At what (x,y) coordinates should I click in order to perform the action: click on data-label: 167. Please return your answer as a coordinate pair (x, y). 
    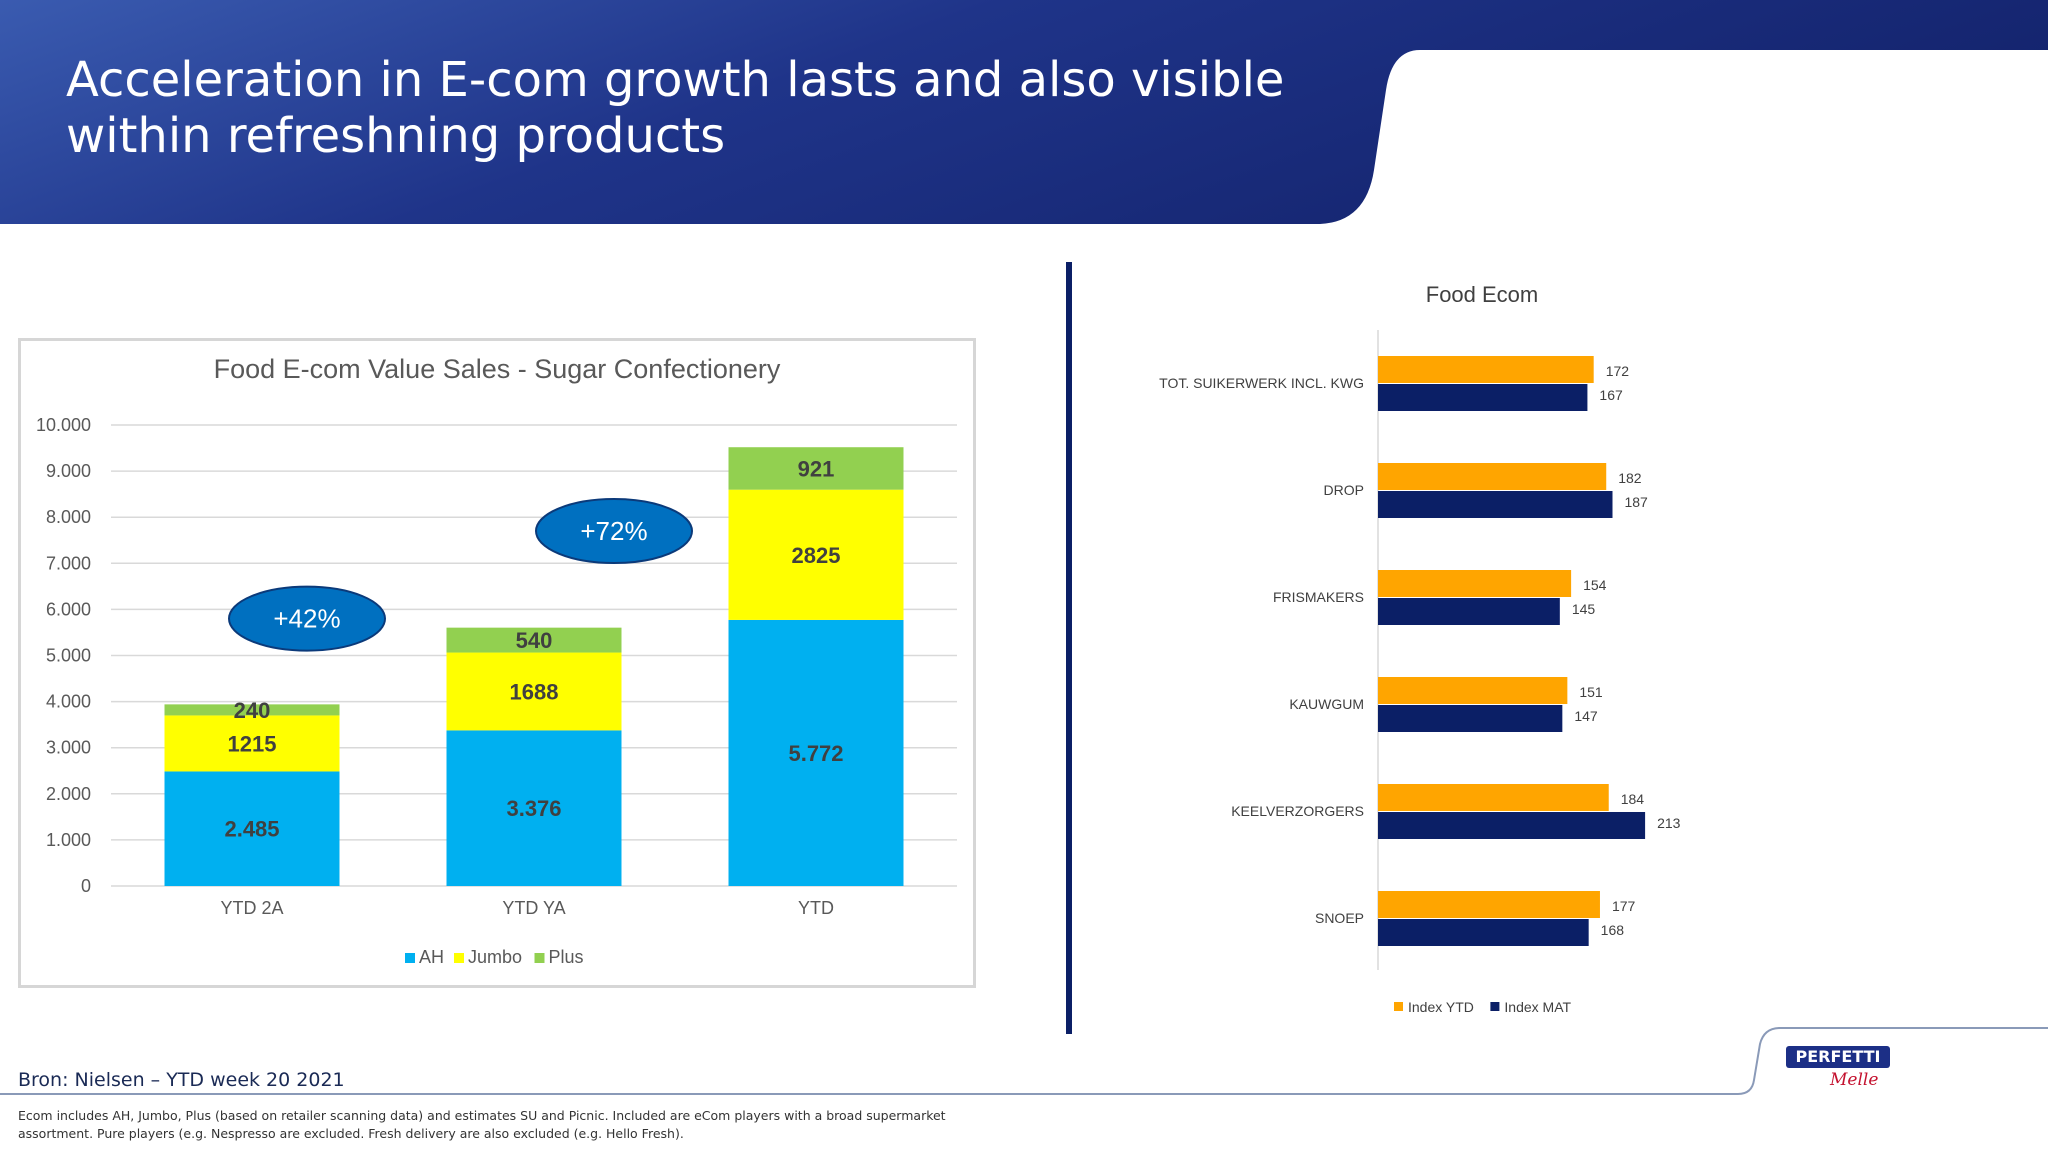
    Looking at the image, I should click on (1611, 395).